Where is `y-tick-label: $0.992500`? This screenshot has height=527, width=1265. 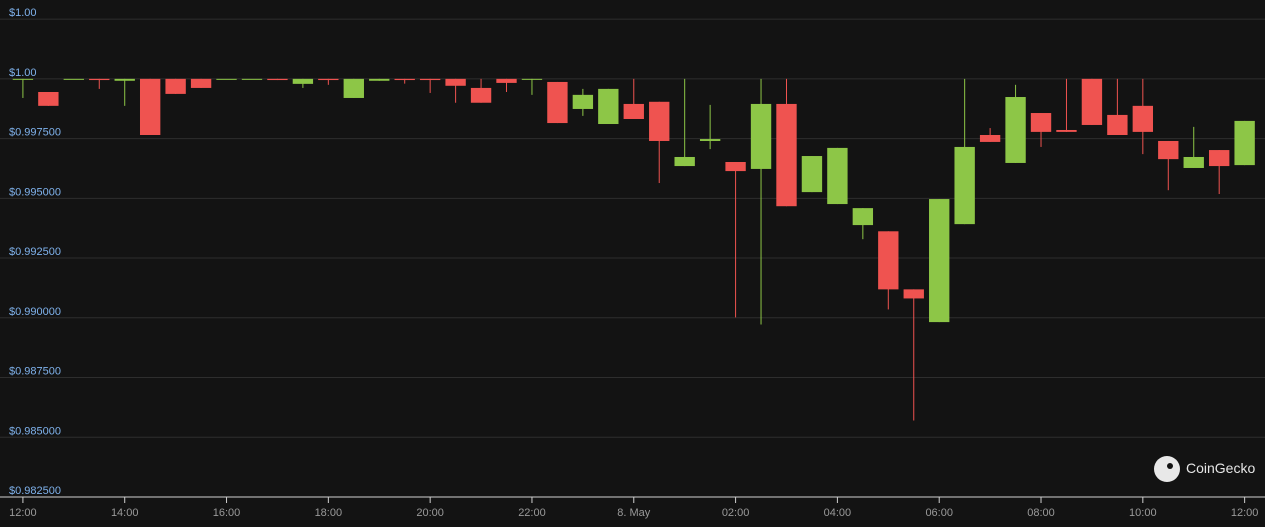 y-tick-label: $0.992500 is located at coordinates (35, 252).